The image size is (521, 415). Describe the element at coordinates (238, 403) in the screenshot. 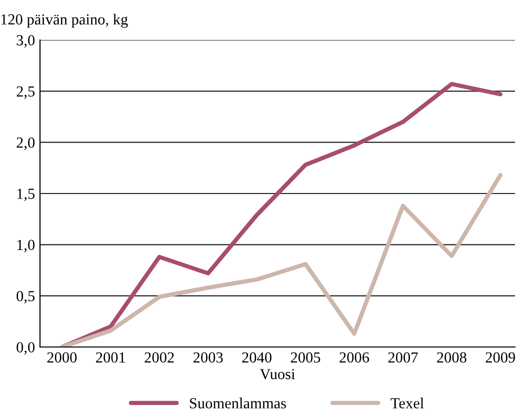

I see `legend-label: Suomenlammas` at that location.